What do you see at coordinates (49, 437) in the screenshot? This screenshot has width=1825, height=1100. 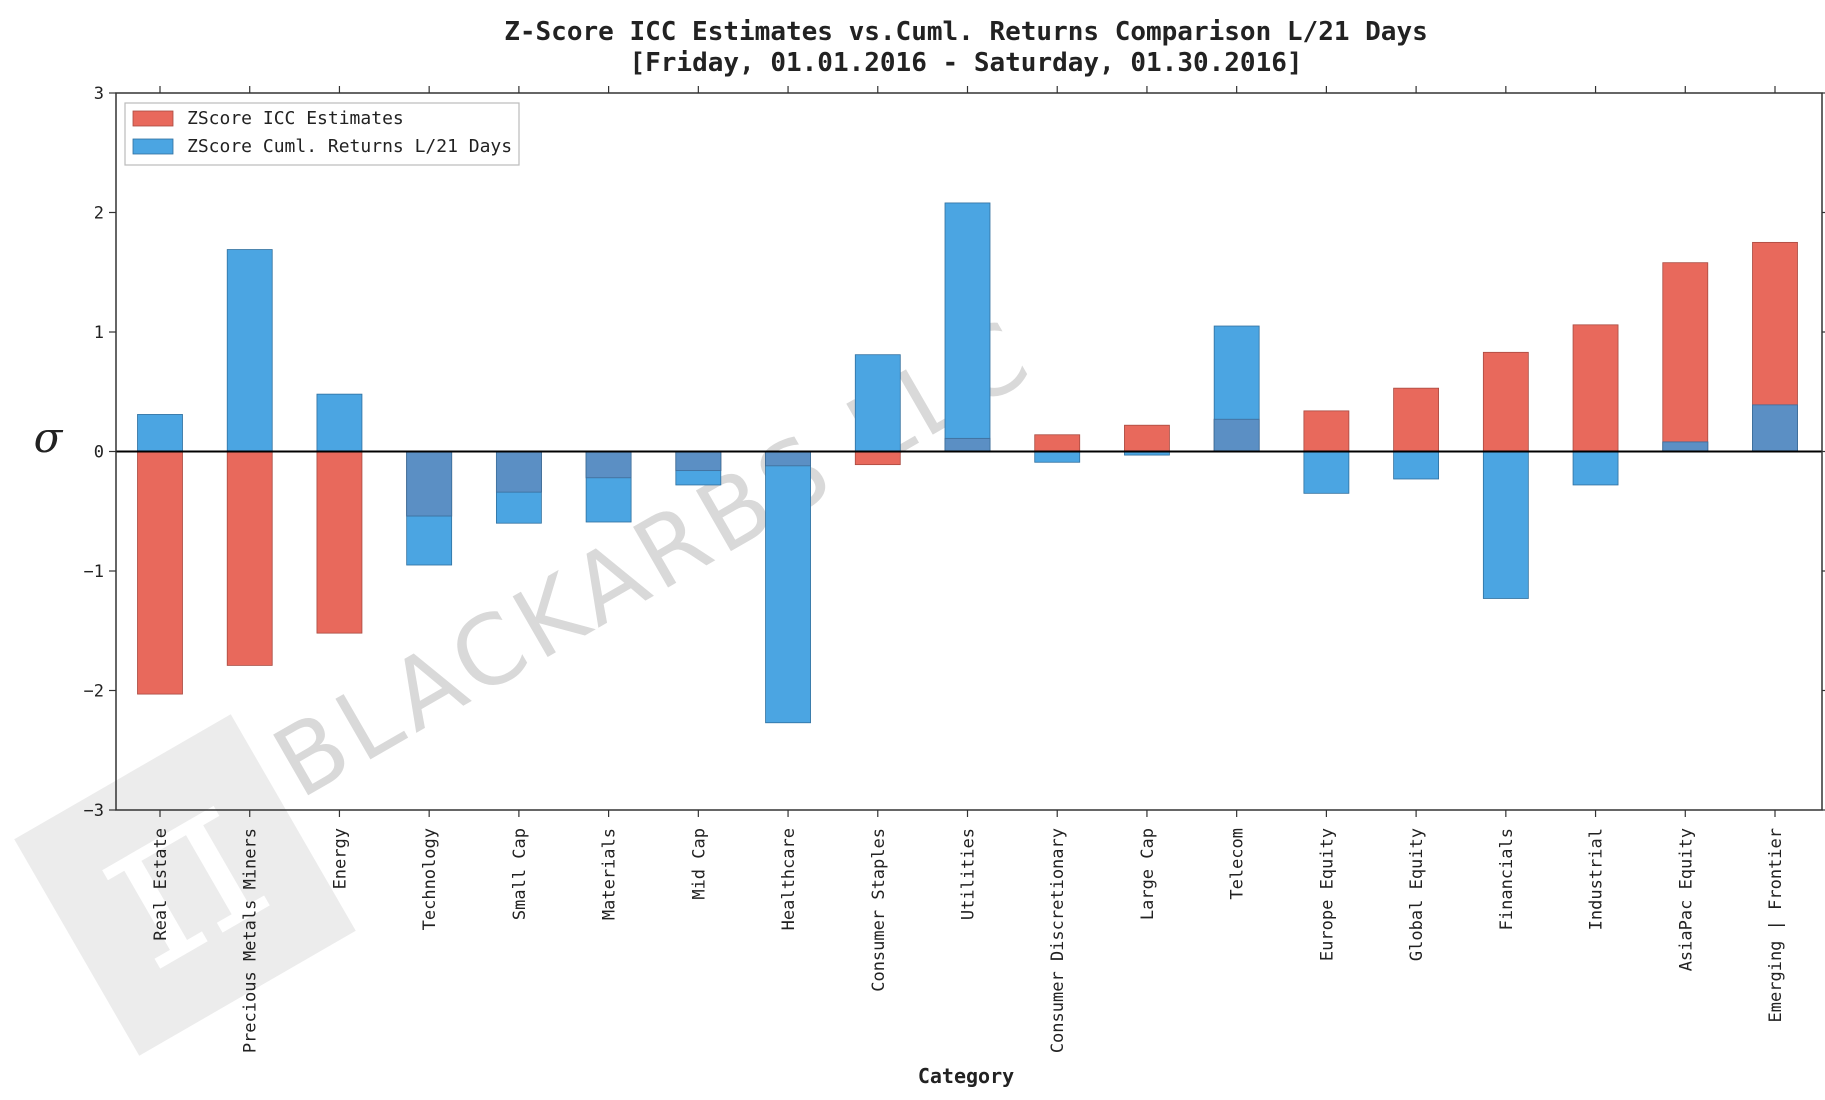 I see `y-axis-label: σ` at bounding box center [49, 437].